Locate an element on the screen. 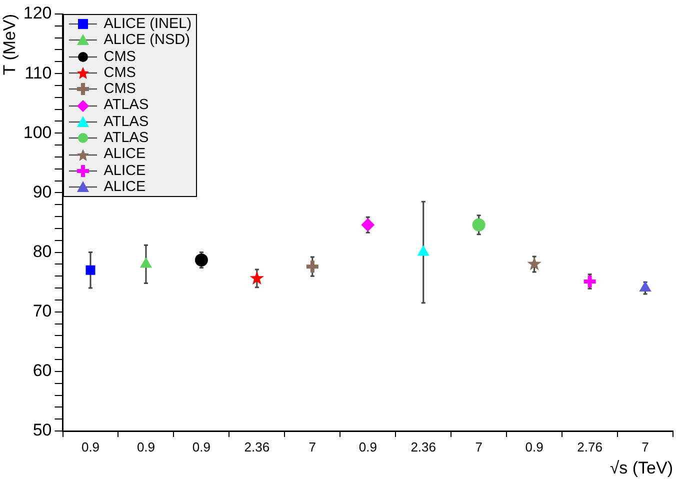  x-axis-title: √s (TeV) is located at coordinates (641, 468).